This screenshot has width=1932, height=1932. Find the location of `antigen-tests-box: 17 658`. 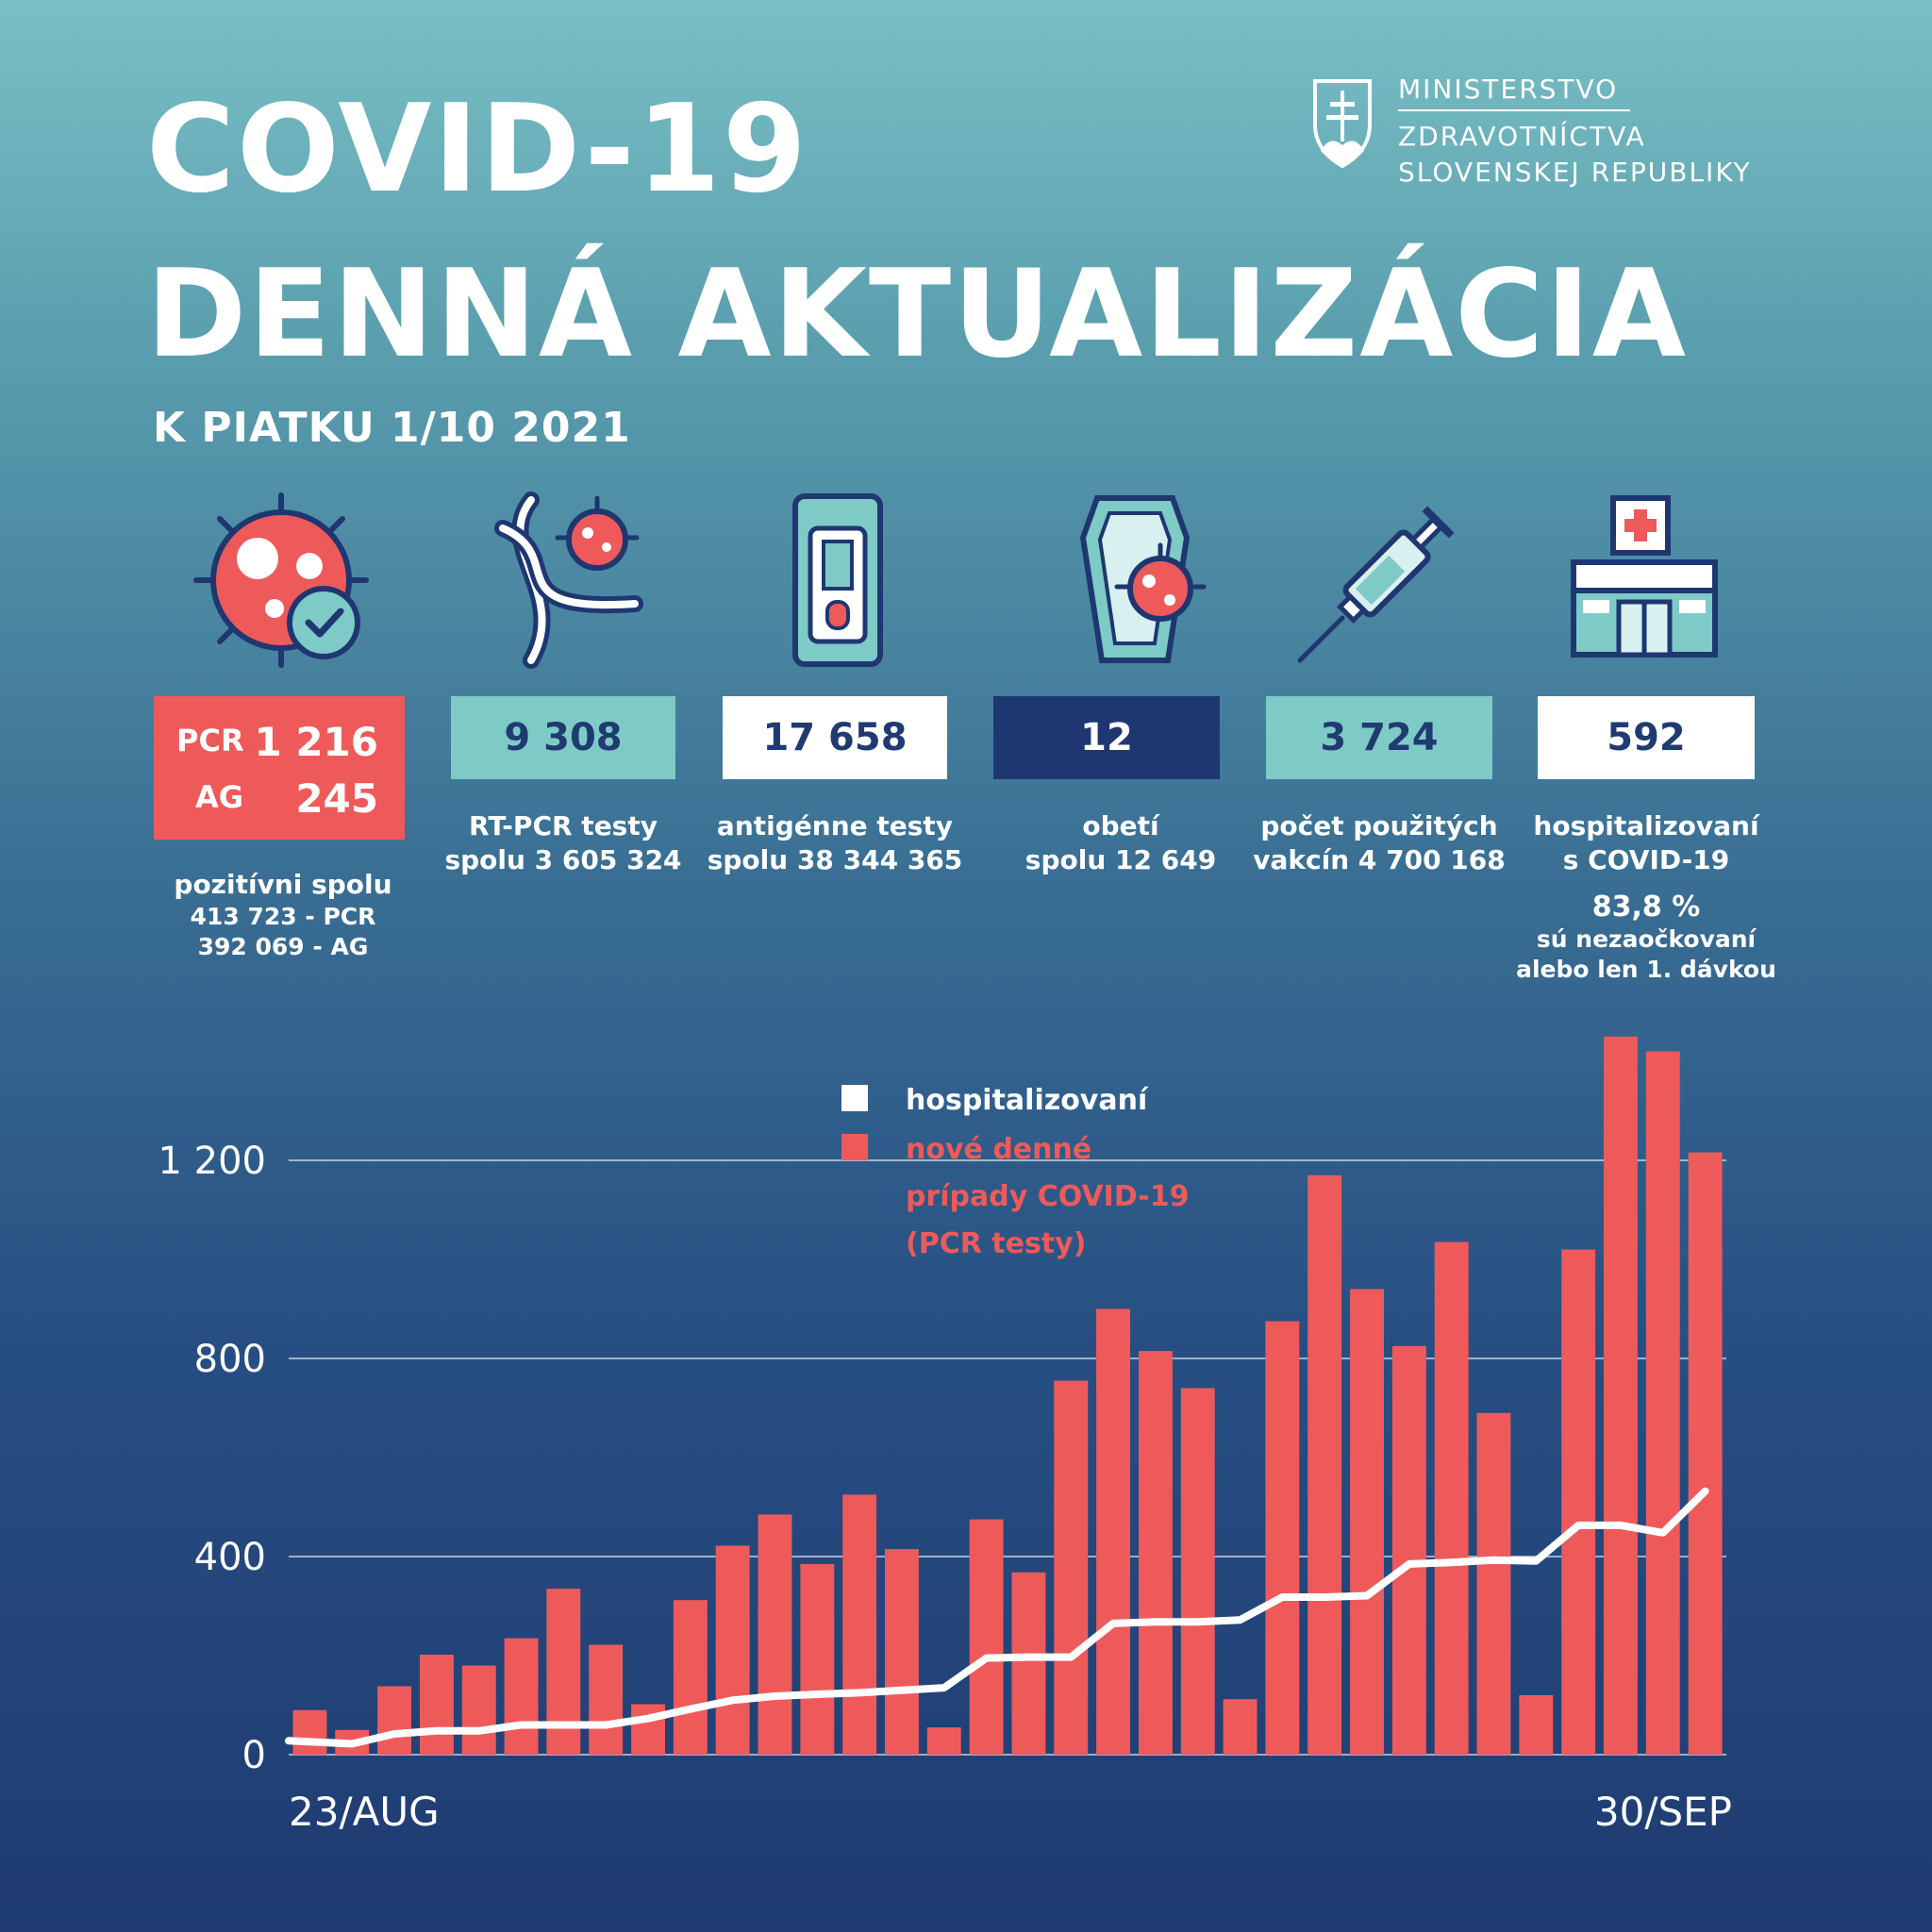

antigen-tests-box: 17 658 is located at coordinates (835, 737).